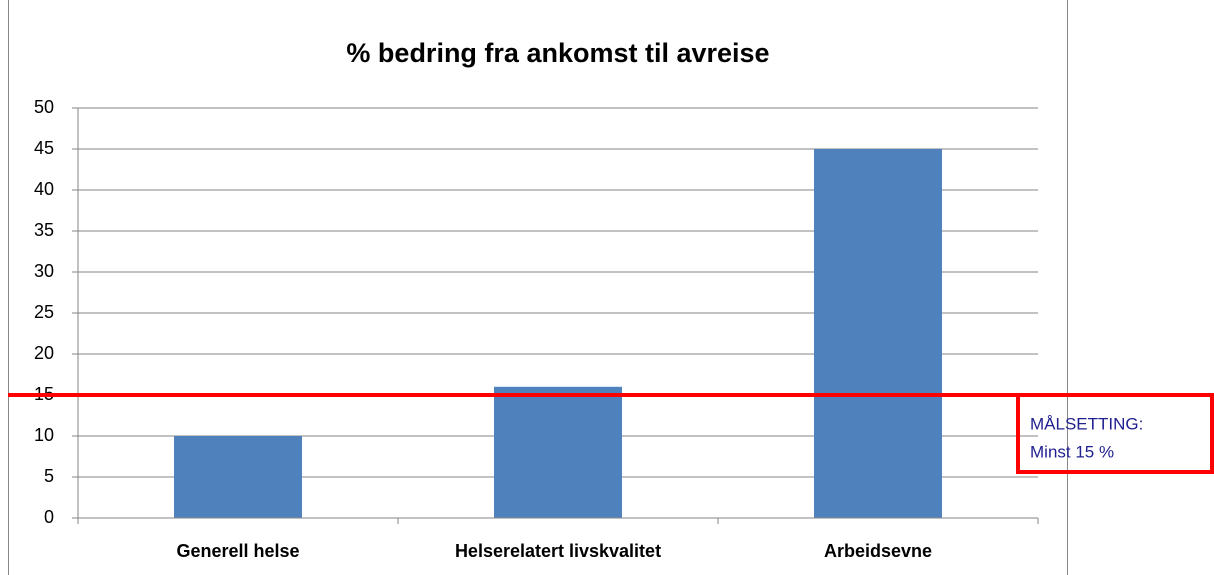  What do you see at coordinates (878, 551) in the screenshot?
I see `x-tick-label: Arbeidsevne` at bounding box center [878, 551].